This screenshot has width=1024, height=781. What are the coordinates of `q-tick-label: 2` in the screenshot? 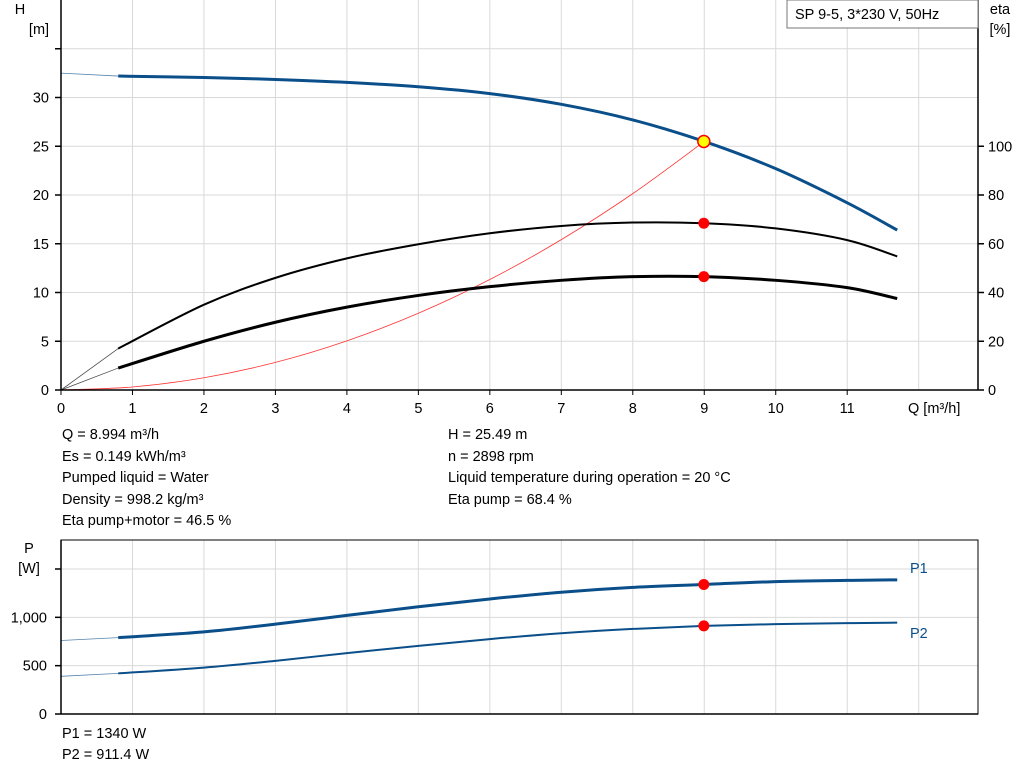 It's located at (204, 409).